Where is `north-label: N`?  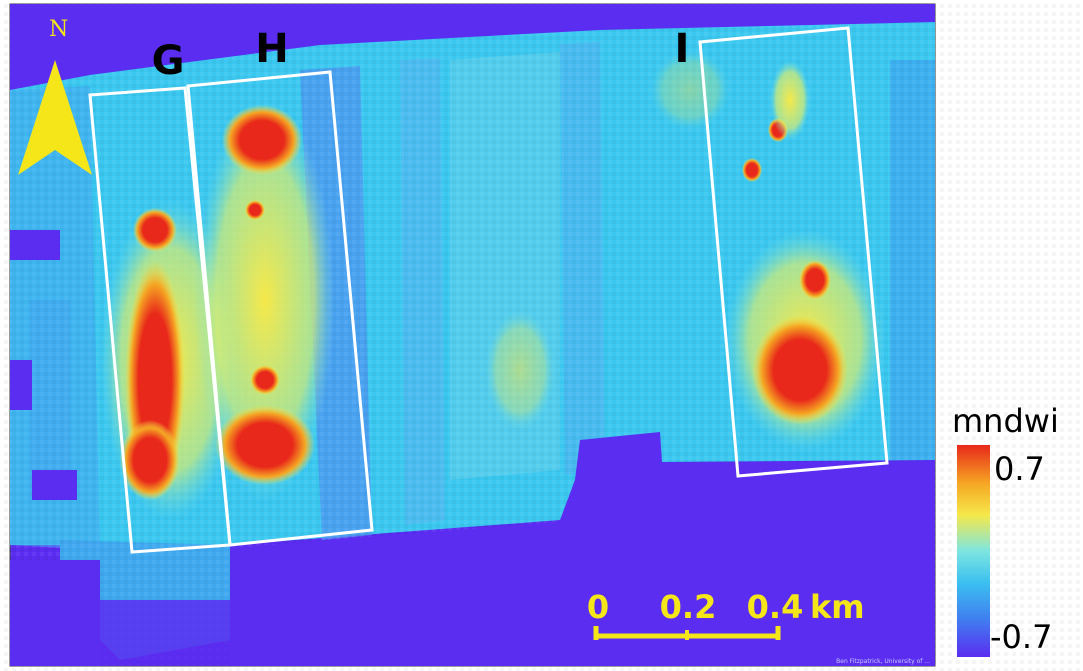 north-label: N is located at coordinates (58, 29).